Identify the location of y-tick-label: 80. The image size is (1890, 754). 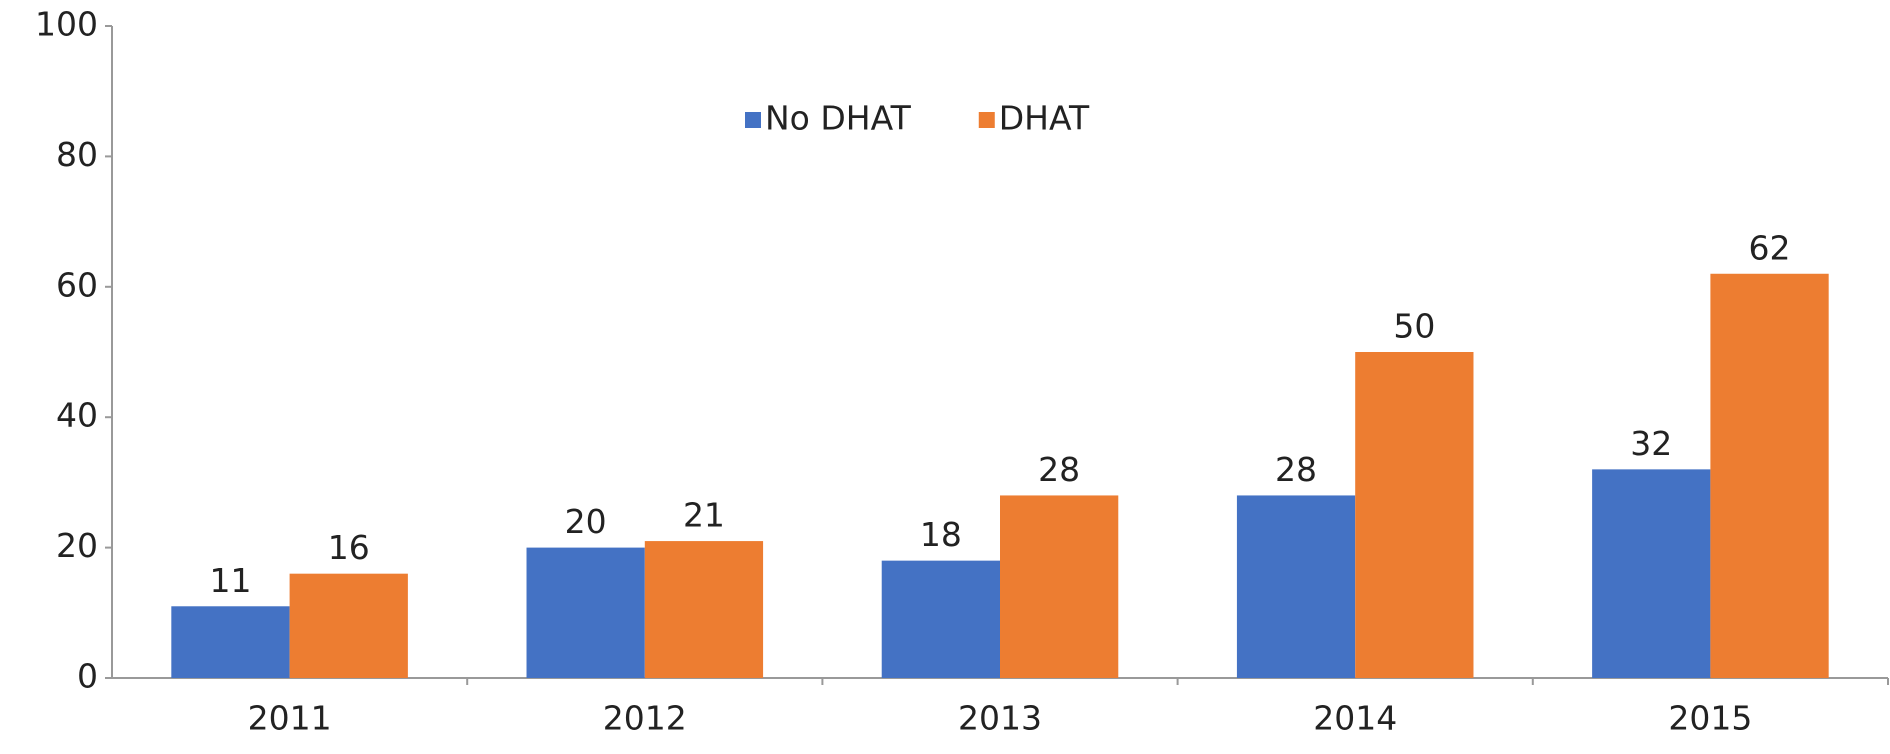
(77, 154).